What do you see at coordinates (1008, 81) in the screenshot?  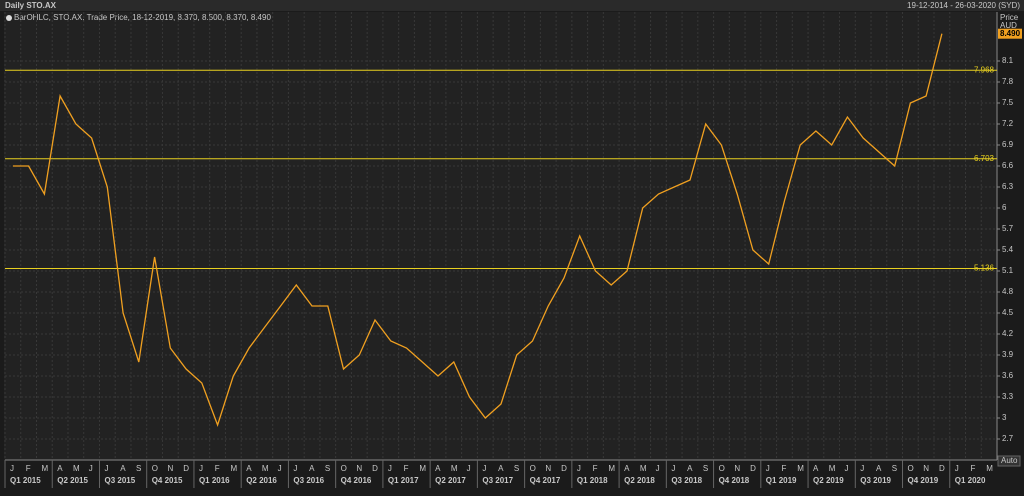 I see `y-tick-label: 7.8` at bounding box center [1008, 81].